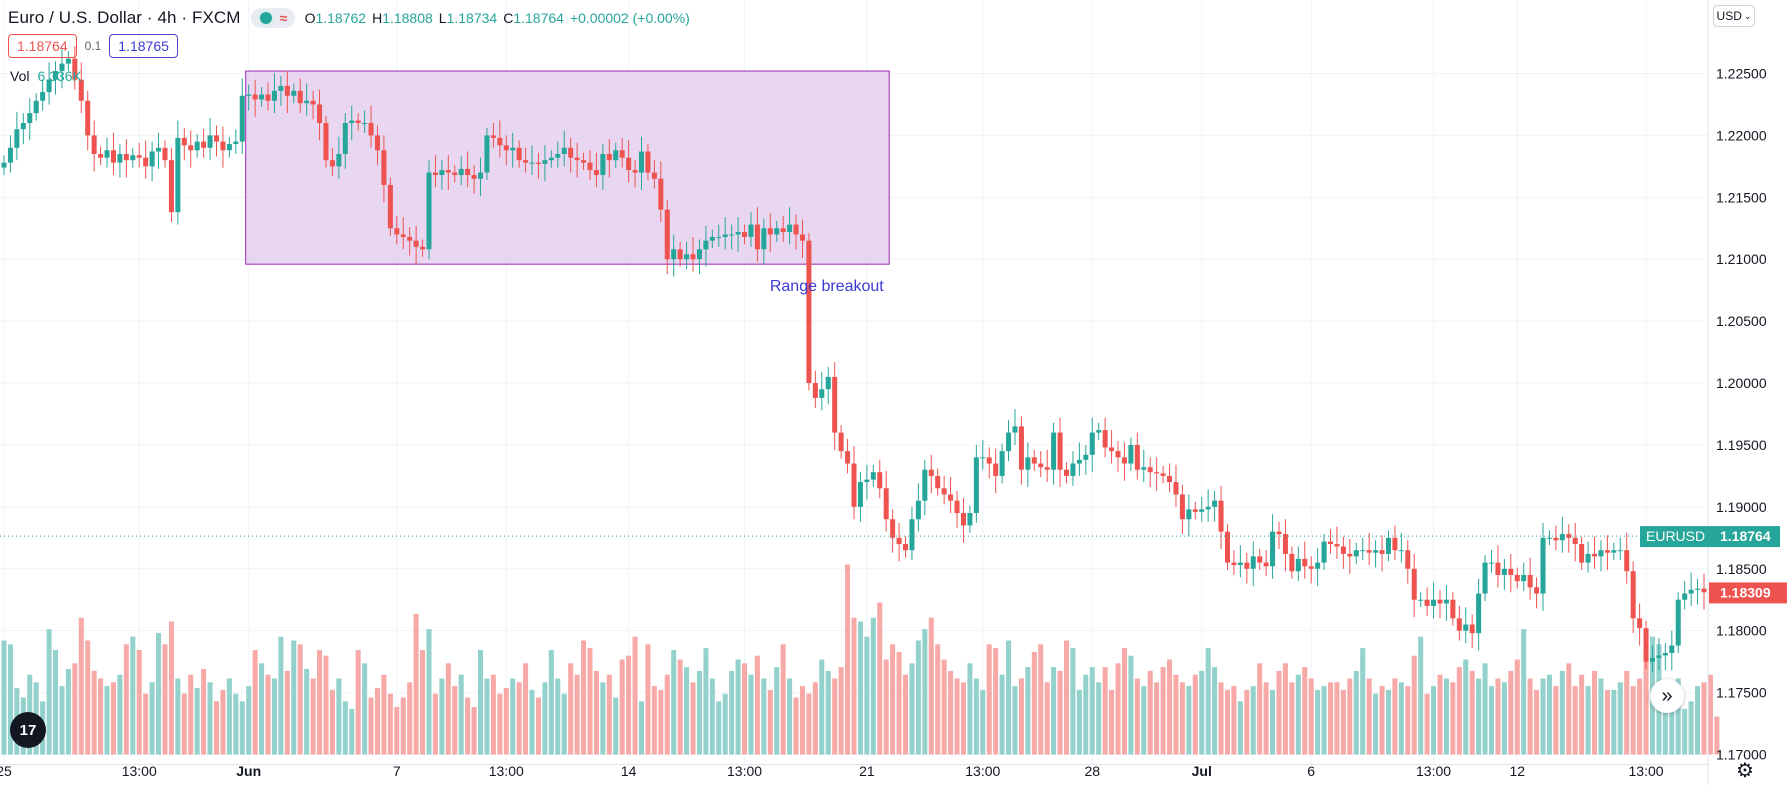 This screenshot has width=1787, height=790. Describe the element at coordinates (1311, 771) in the screenshot. I see `time-tick-label: 6` at that location.